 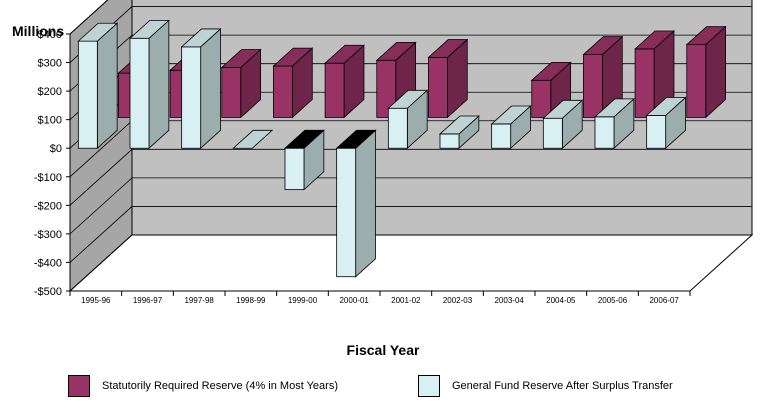 What do you see at coordinates (429, 386) in the screenshot?
I see `legend-swatch-general-fund-reserve` at bounding box center [429, 386].